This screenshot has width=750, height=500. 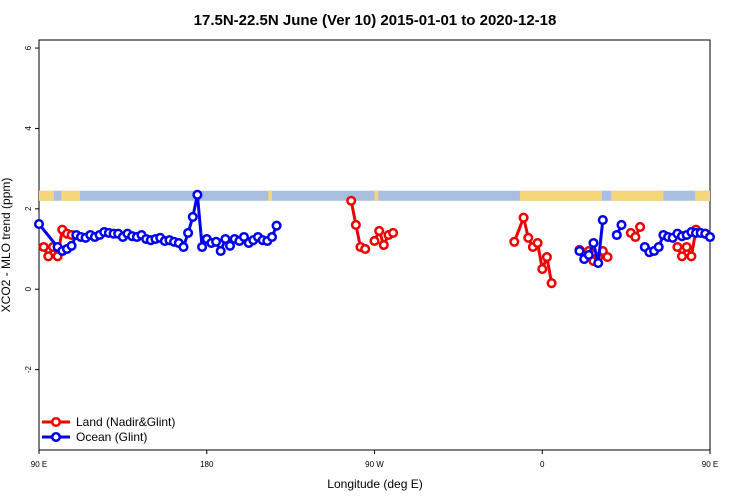 What do you see at coordinates (56, 422) in the screenshot?
I see `legend-marker-land` at bounding box center [56, 422].